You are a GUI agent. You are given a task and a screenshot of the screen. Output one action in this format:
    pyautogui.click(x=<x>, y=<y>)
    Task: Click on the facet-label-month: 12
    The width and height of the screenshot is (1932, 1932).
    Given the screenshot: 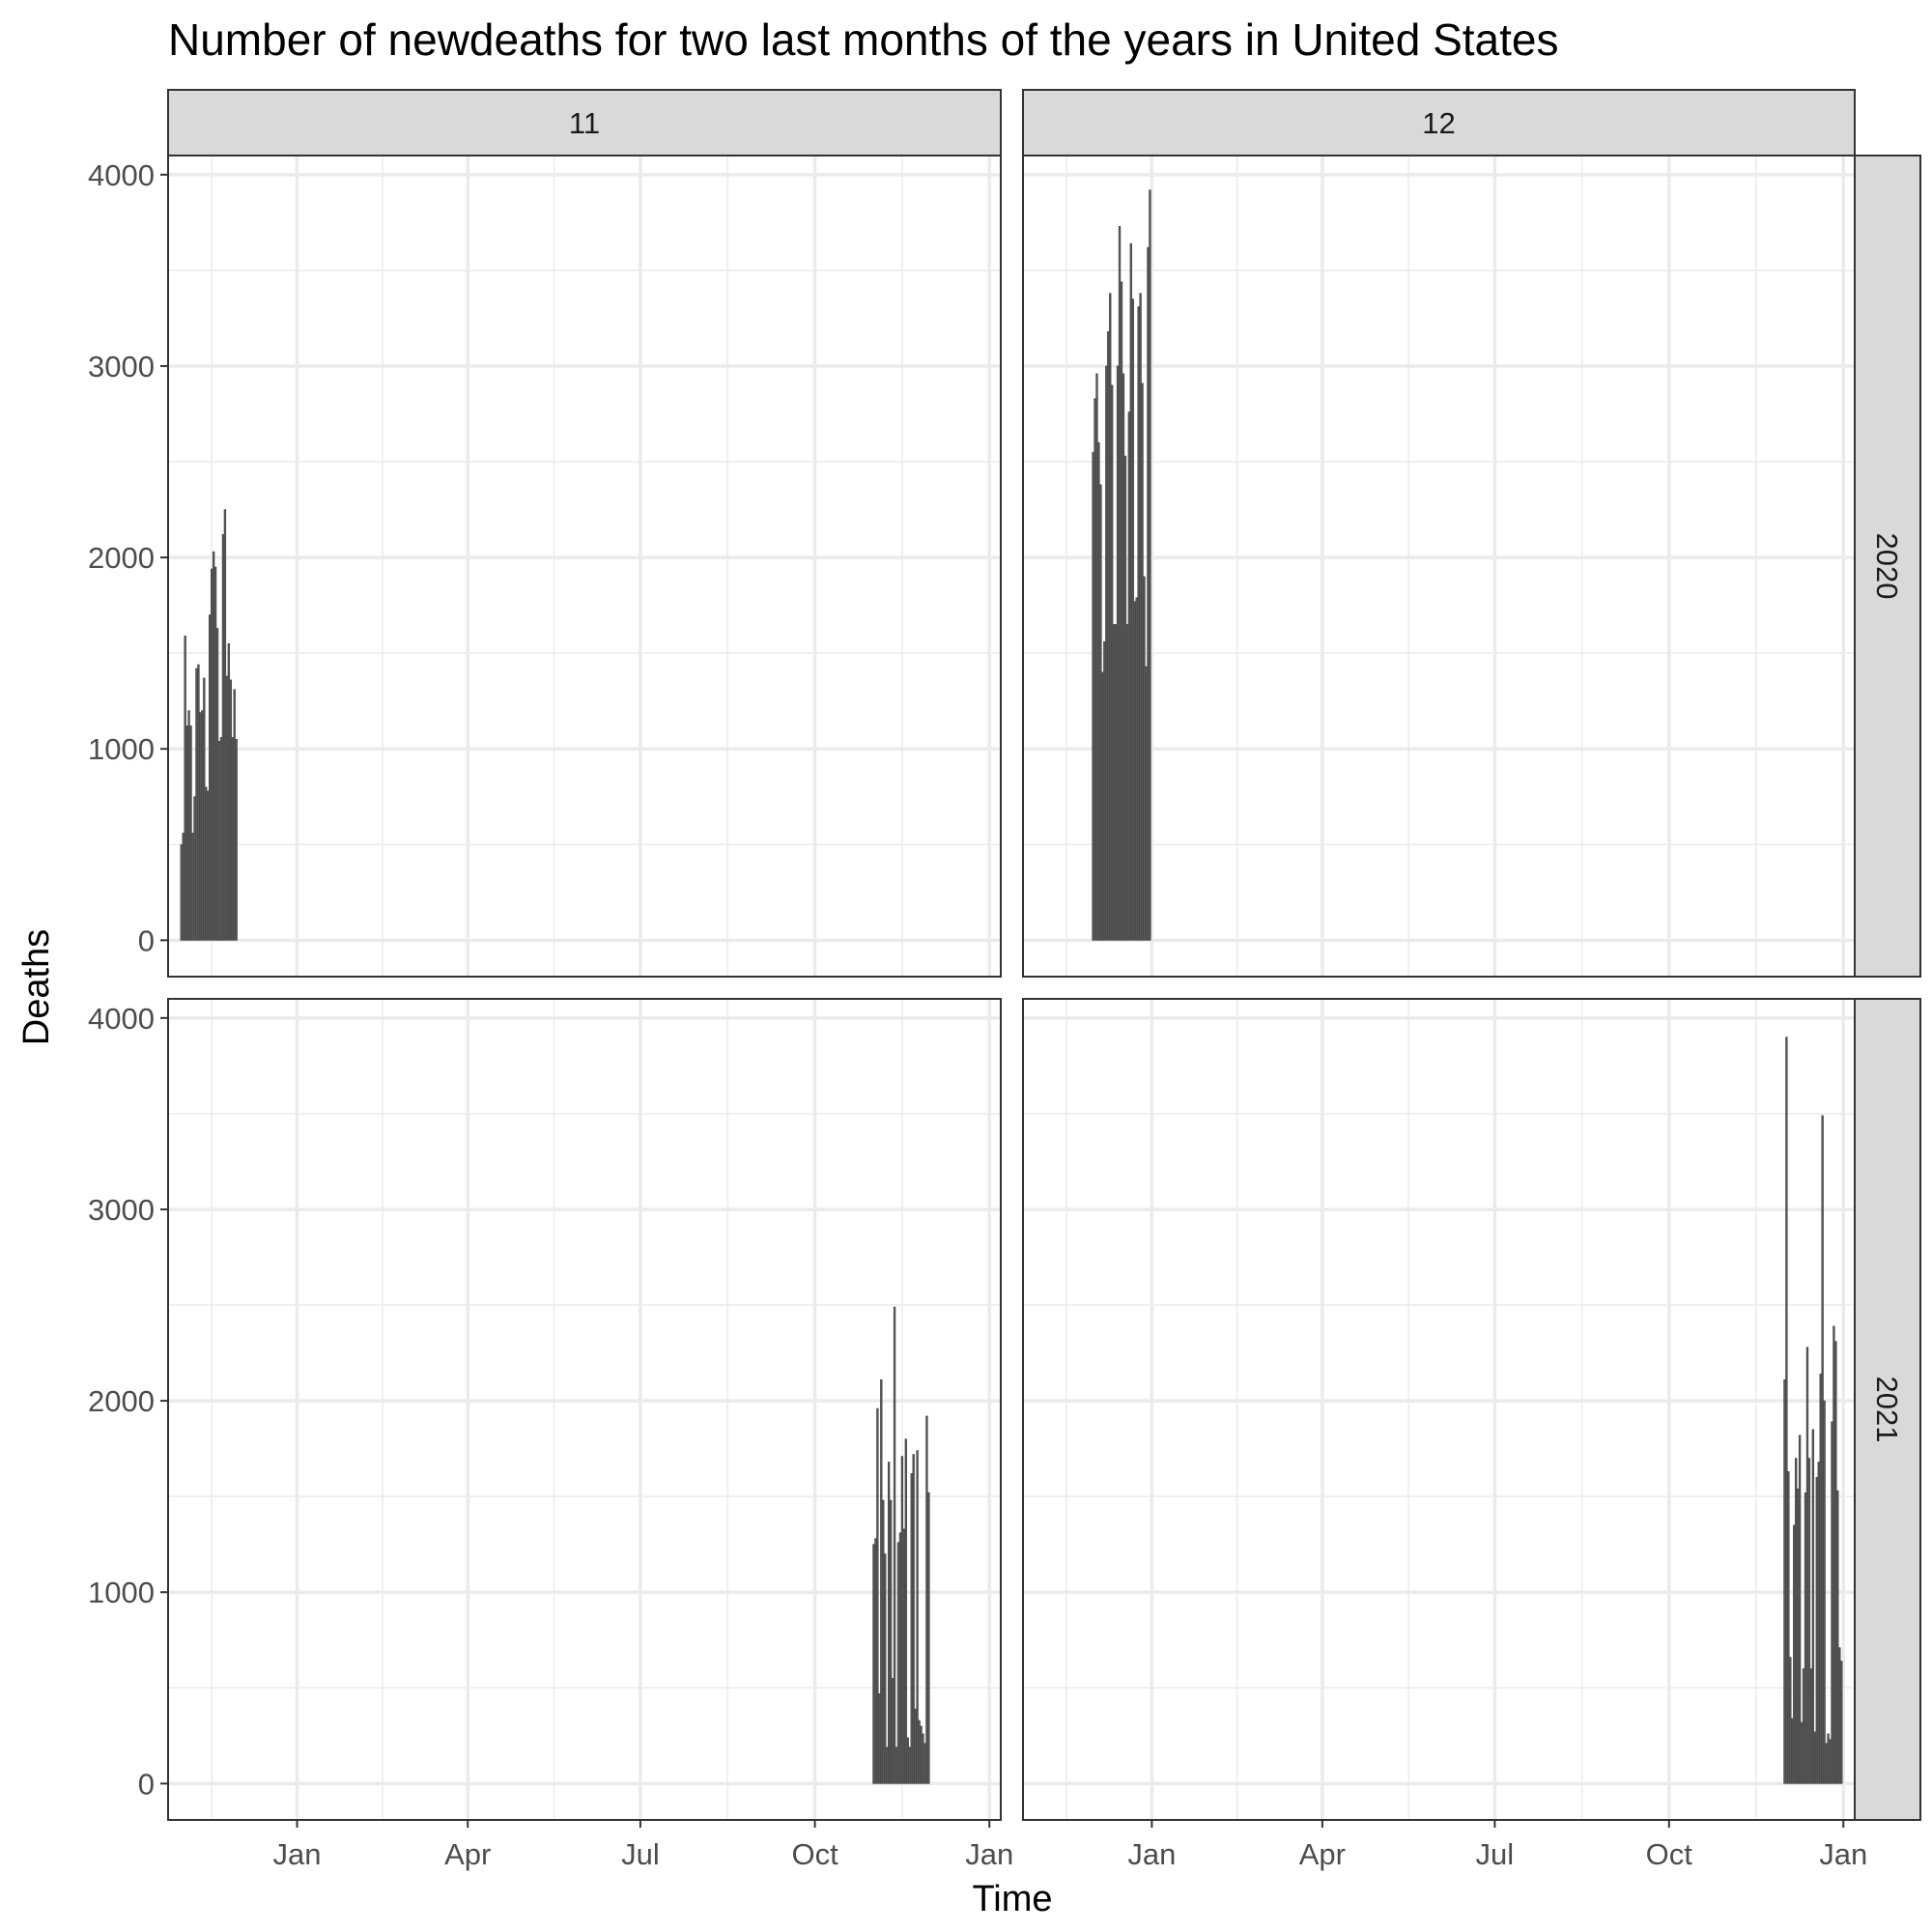 What is the action you would take?
    pyautogui.click(x=1438, y=123)
    